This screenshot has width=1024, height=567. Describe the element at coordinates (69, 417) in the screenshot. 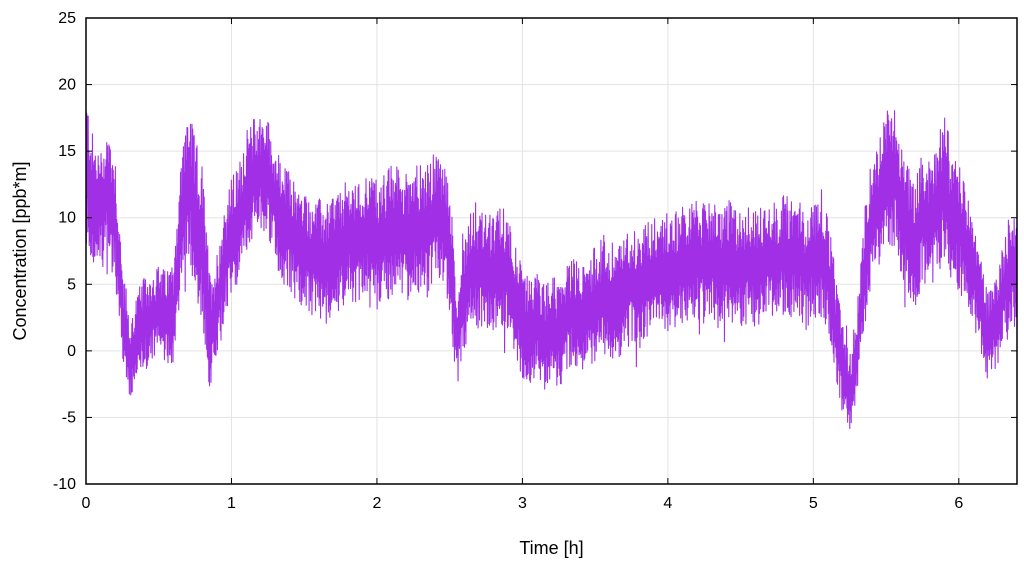

I see `y-tick-label: -5` at that location.